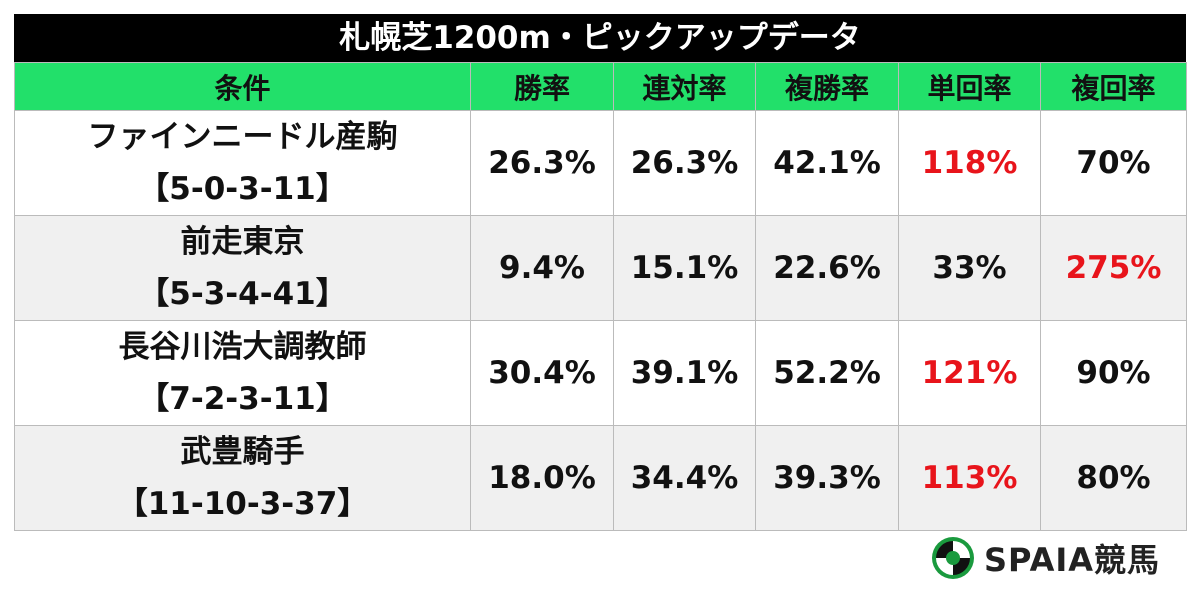 Image resolution: width=1200 pixels, height=594 pixels. I want to click on value-cell: 30.4%, so click(542, 373).